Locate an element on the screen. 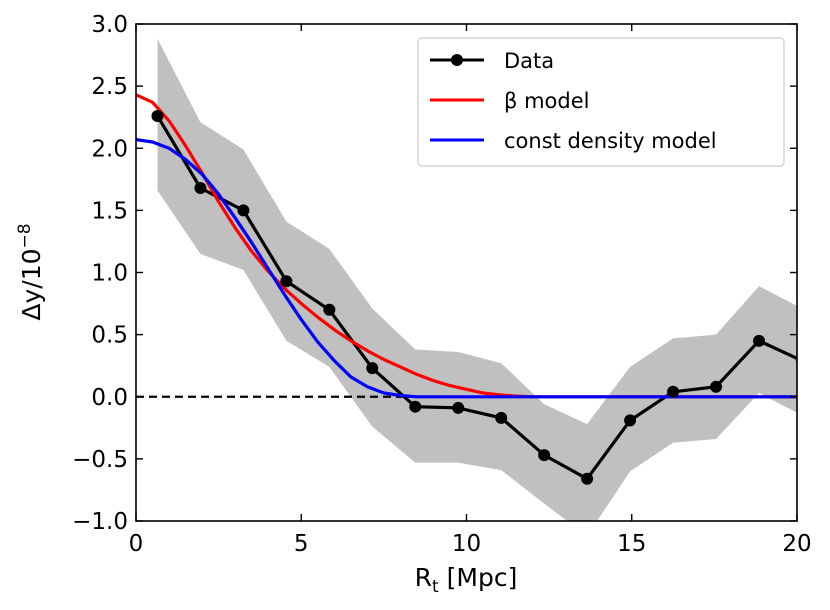 The width and height of the screenshot is (830, 610). x-tick-label: 10 is located at coordinates (466, 544).